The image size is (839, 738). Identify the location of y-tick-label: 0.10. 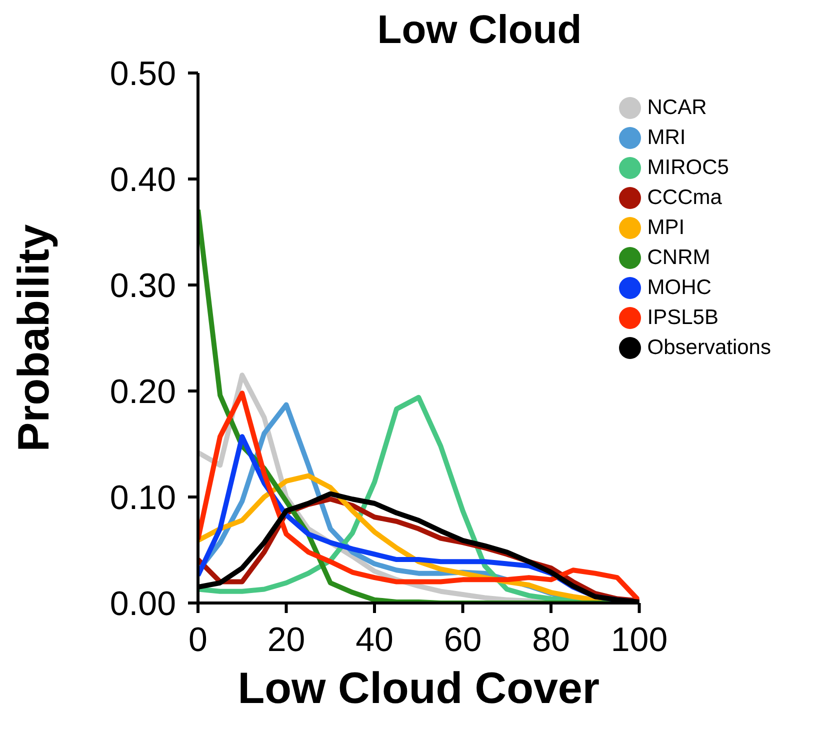
(143, 498).